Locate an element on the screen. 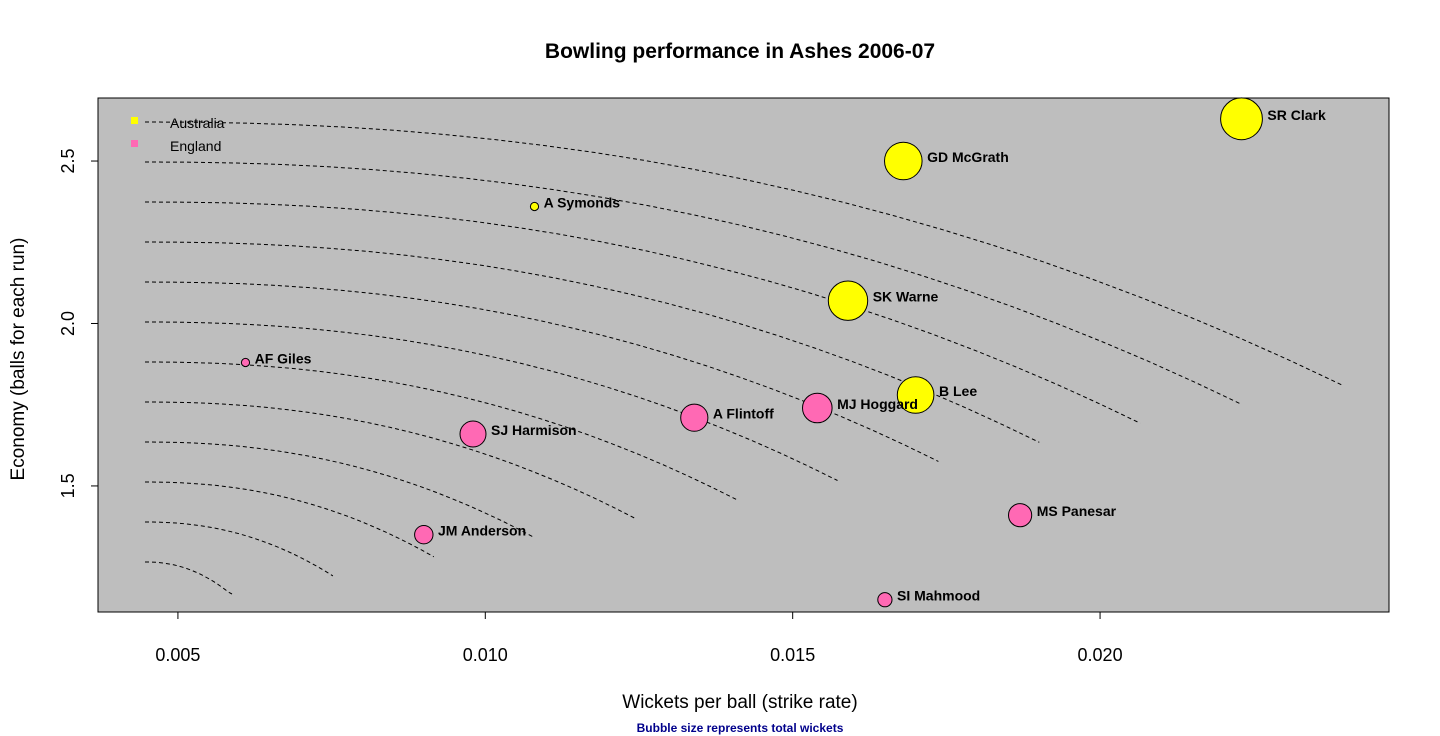  point-label-gd-mcgrath: GD McGrath is located at coordinates (968, 157).